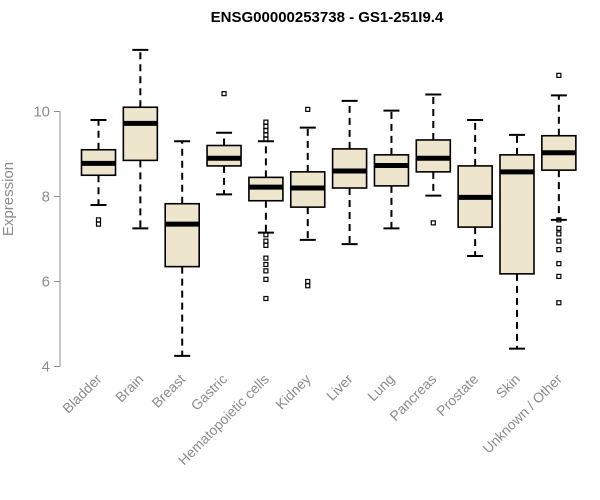 This screenshot has height=500, width=600. I want to click on box-skin, so click(517, 241).